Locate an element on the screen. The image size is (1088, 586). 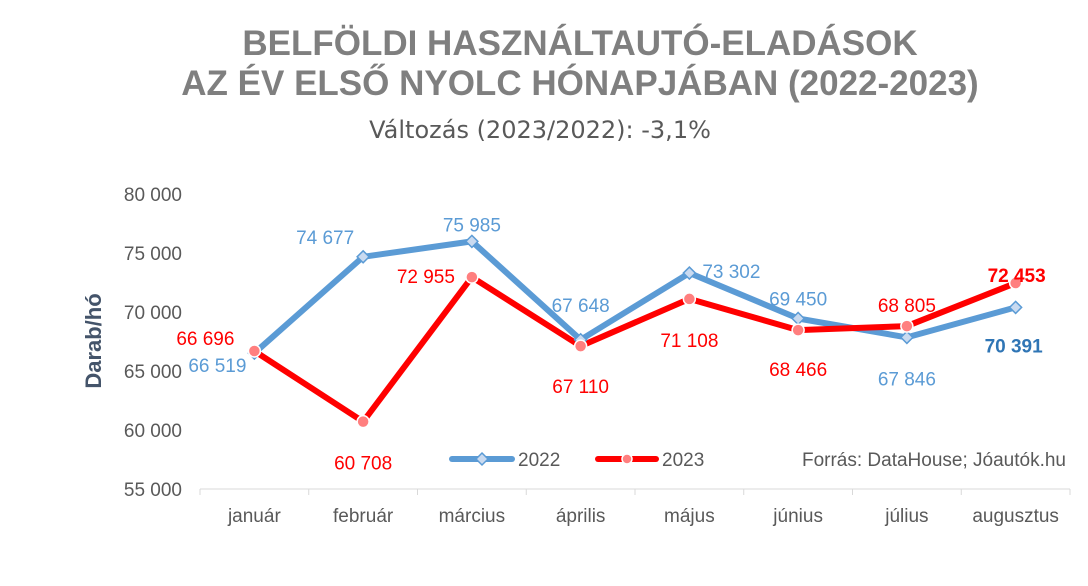
data-label-2023: 72 955 is located at coordinates (426, 277).